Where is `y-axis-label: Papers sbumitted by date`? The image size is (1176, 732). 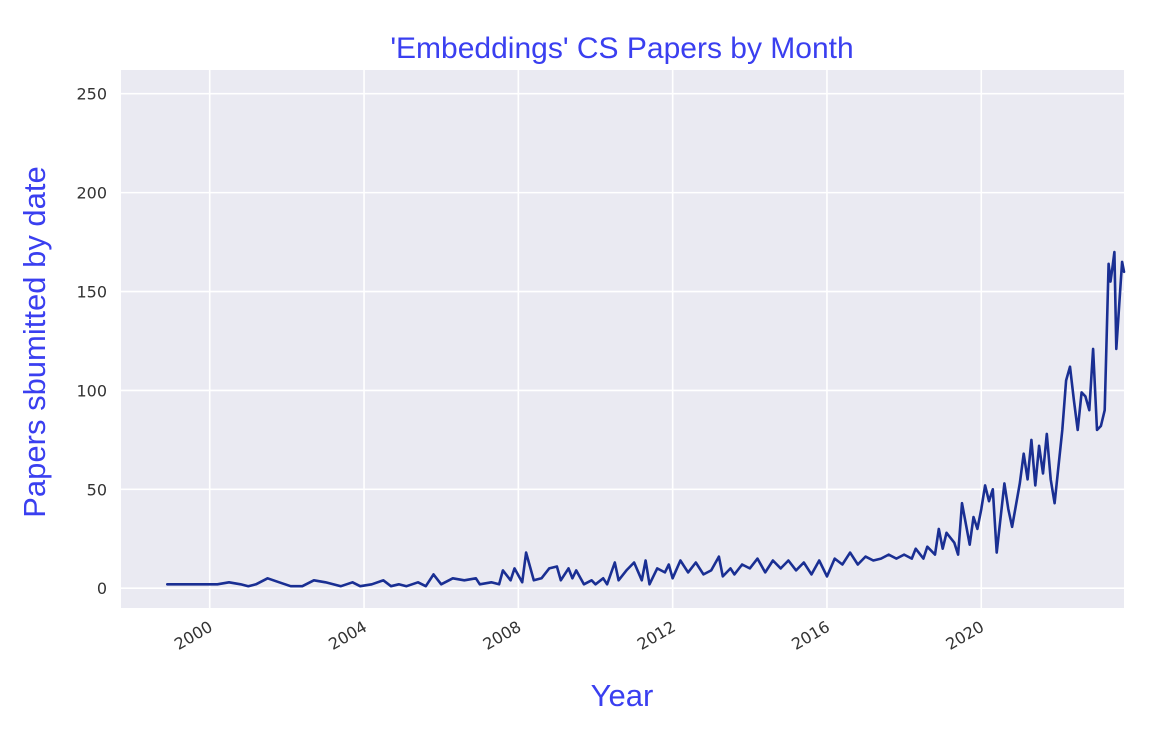 y-axis-label: Papers sbumitted by date is located at coordinates (34, 342).